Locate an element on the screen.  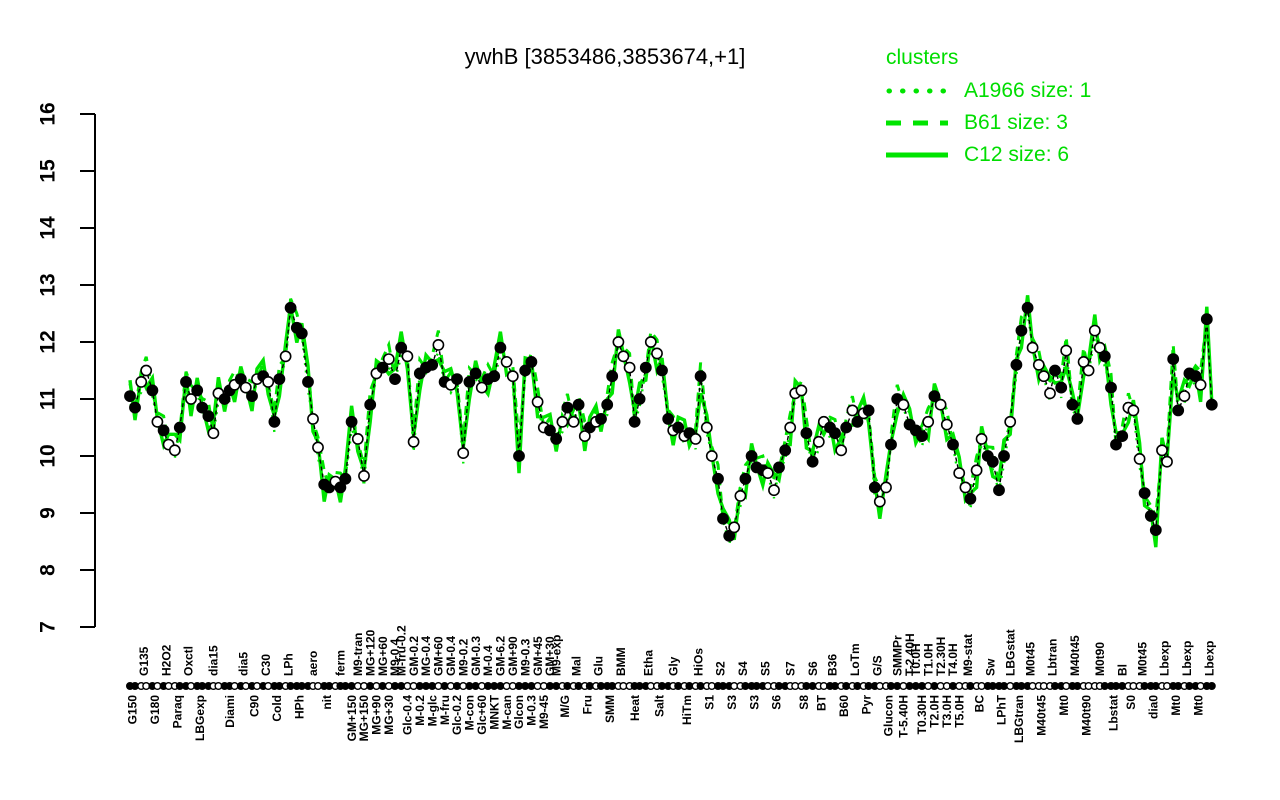
x-axis-condition-label: BT is located at coordinates (822, 702).